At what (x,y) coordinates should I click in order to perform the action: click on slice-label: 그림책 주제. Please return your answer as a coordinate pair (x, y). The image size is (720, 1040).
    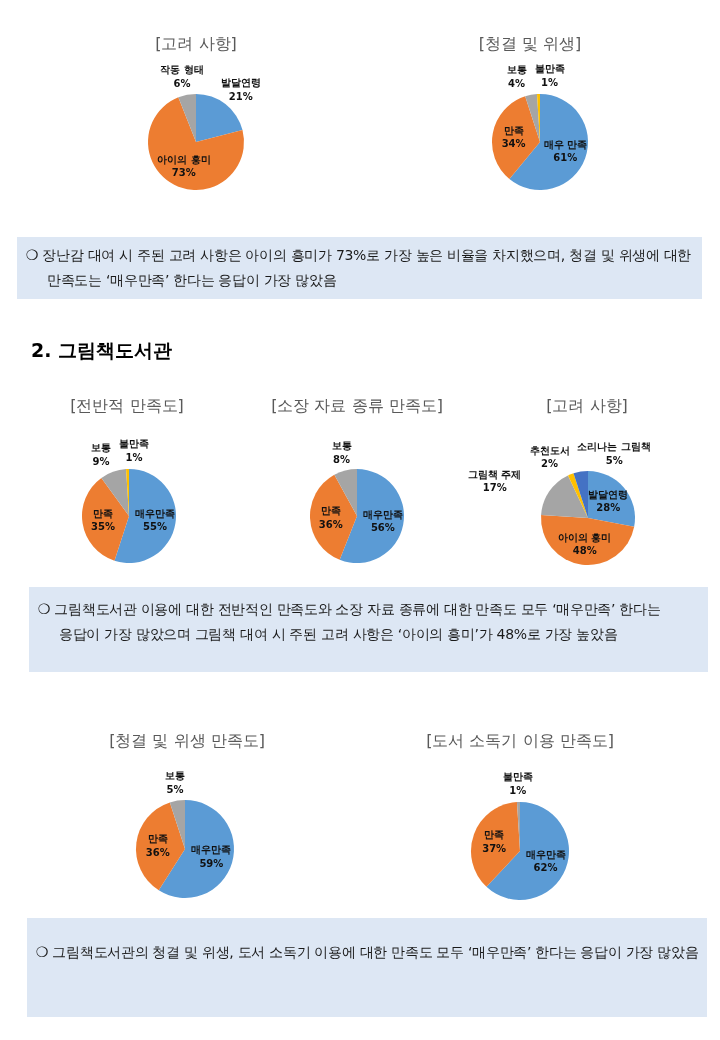
    Looking at the image, I should click on (495, 474).